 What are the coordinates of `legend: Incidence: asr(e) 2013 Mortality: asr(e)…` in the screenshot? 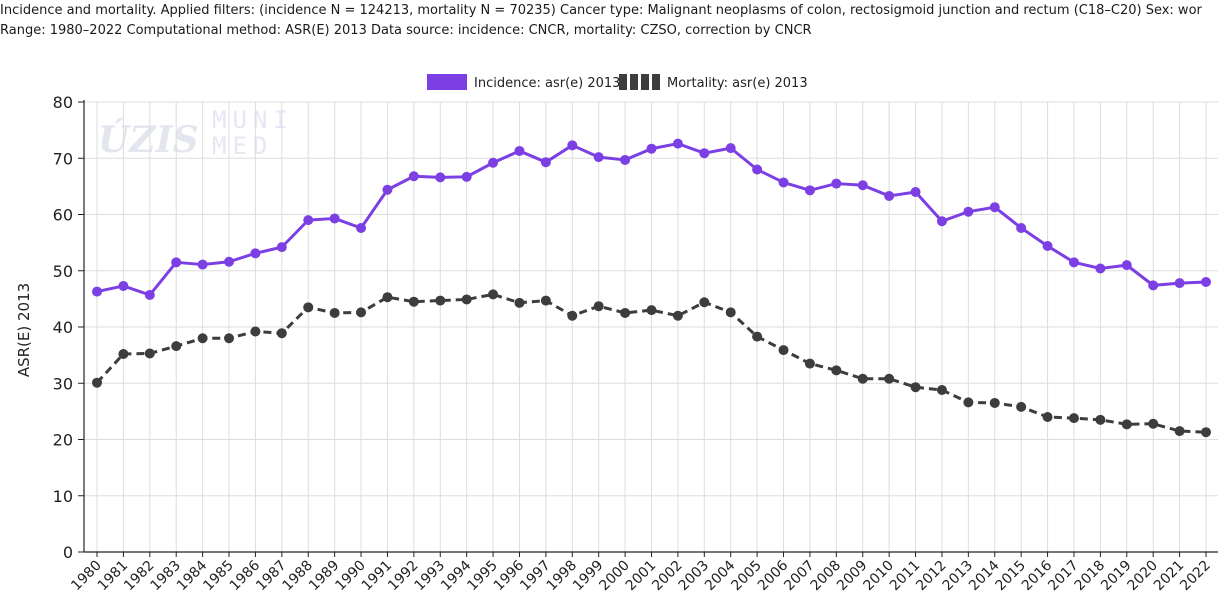 It's located at (617, 82).